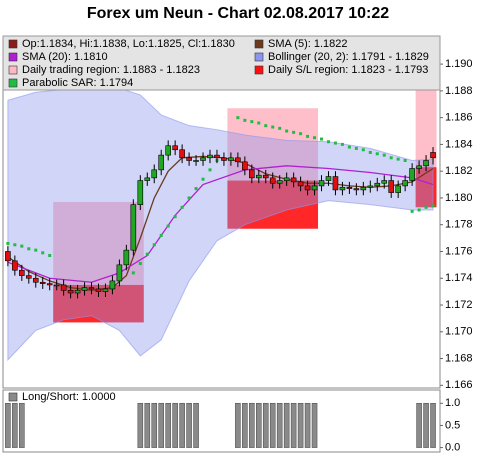 The width and height of the screenshot is (480, 457). I want to click on y-tick-label: 1.188, so click(459, 91).